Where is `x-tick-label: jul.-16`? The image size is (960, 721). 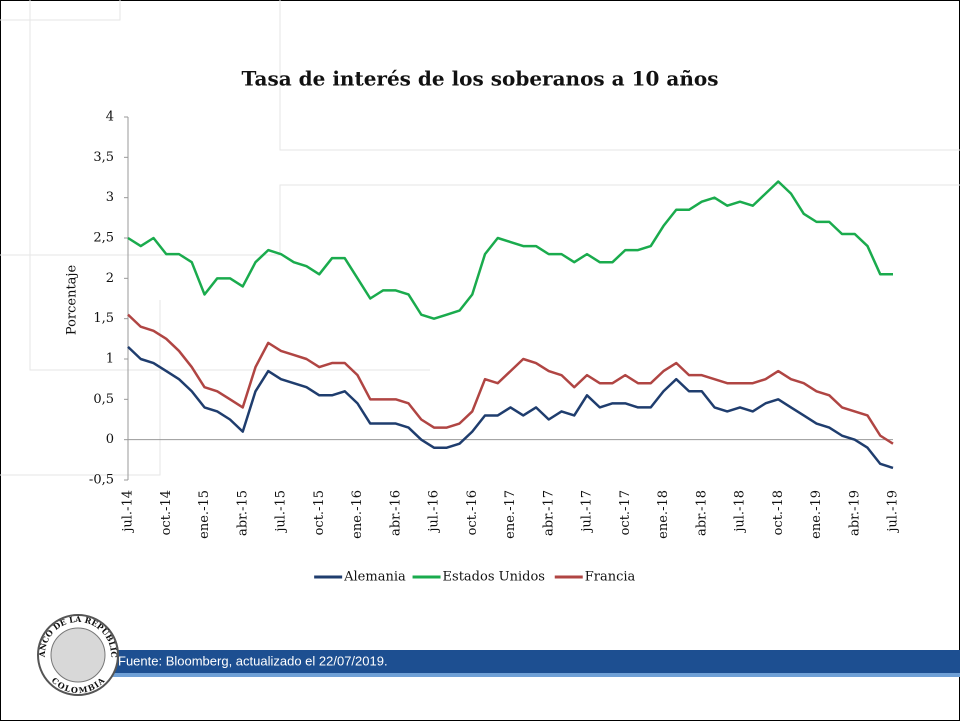 x-tick-label: jul.-16 is located at coordinates (434, 512).